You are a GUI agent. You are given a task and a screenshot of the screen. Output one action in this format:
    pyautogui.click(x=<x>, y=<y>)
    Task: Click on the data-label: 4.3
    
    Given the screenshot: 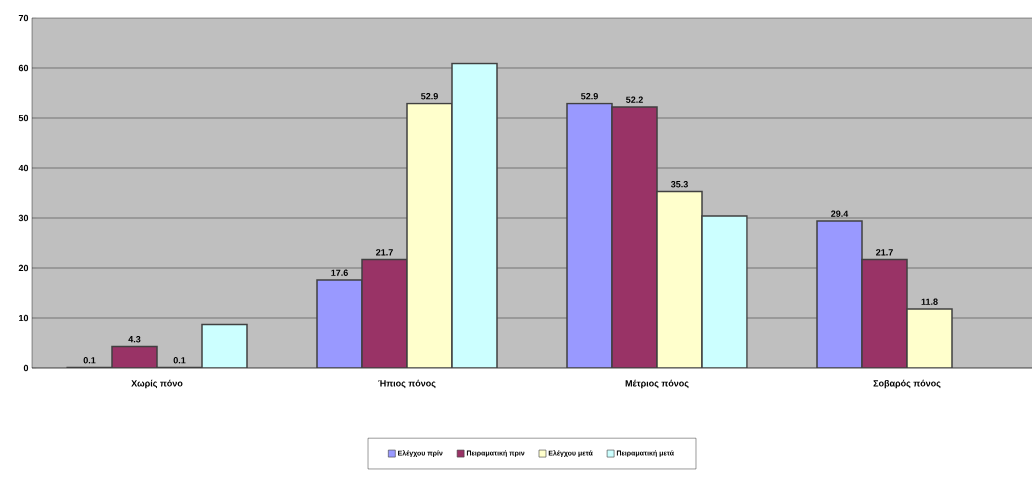 What is the action you would take?
    pyautogui.click(x=134, y=339)
    